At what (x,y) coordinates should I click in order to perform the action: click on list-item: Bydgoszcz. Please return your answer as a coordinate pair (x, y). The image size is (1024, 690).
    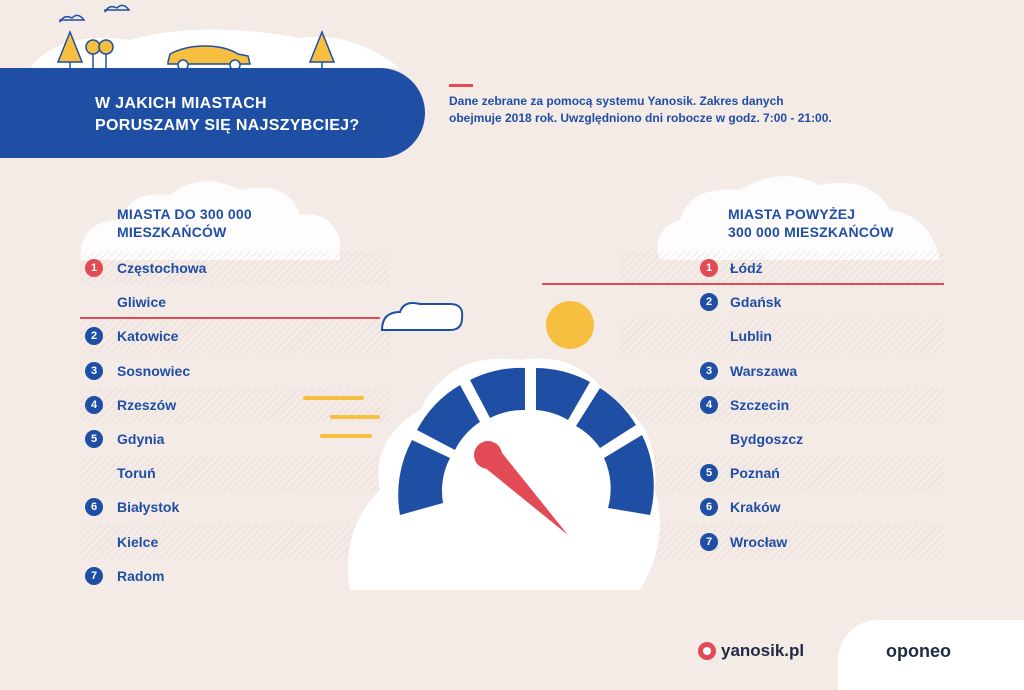
    Looking at the image, I should click on (782, 439).